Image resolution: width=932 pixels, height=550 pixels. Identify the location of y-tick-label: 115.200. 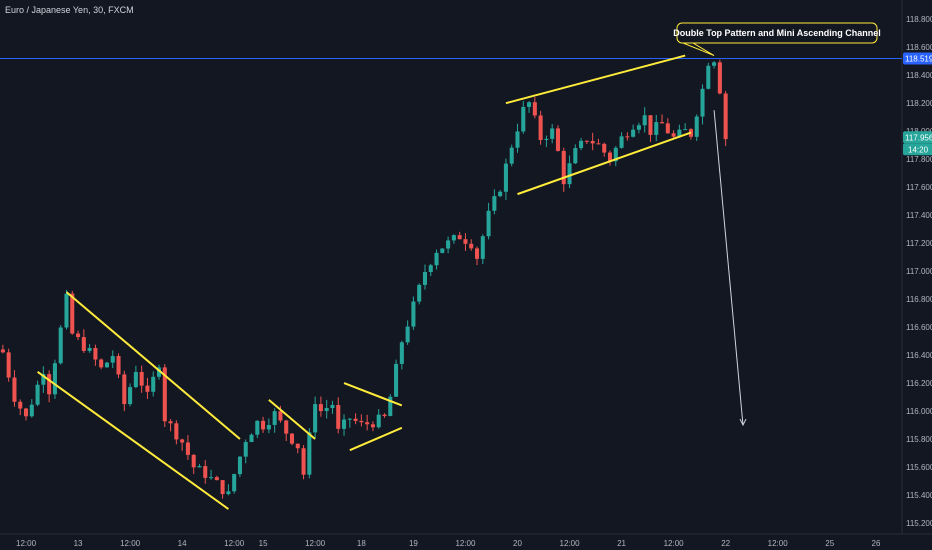
(919, 523).